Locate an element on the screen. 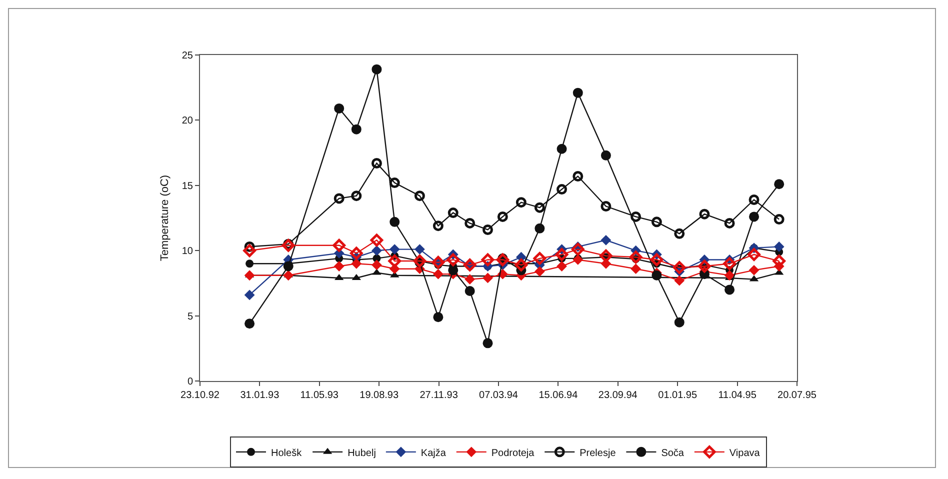 This screenshot has width=948, height=479. legend-label: Hubelj is located at coordinates (362, 453).